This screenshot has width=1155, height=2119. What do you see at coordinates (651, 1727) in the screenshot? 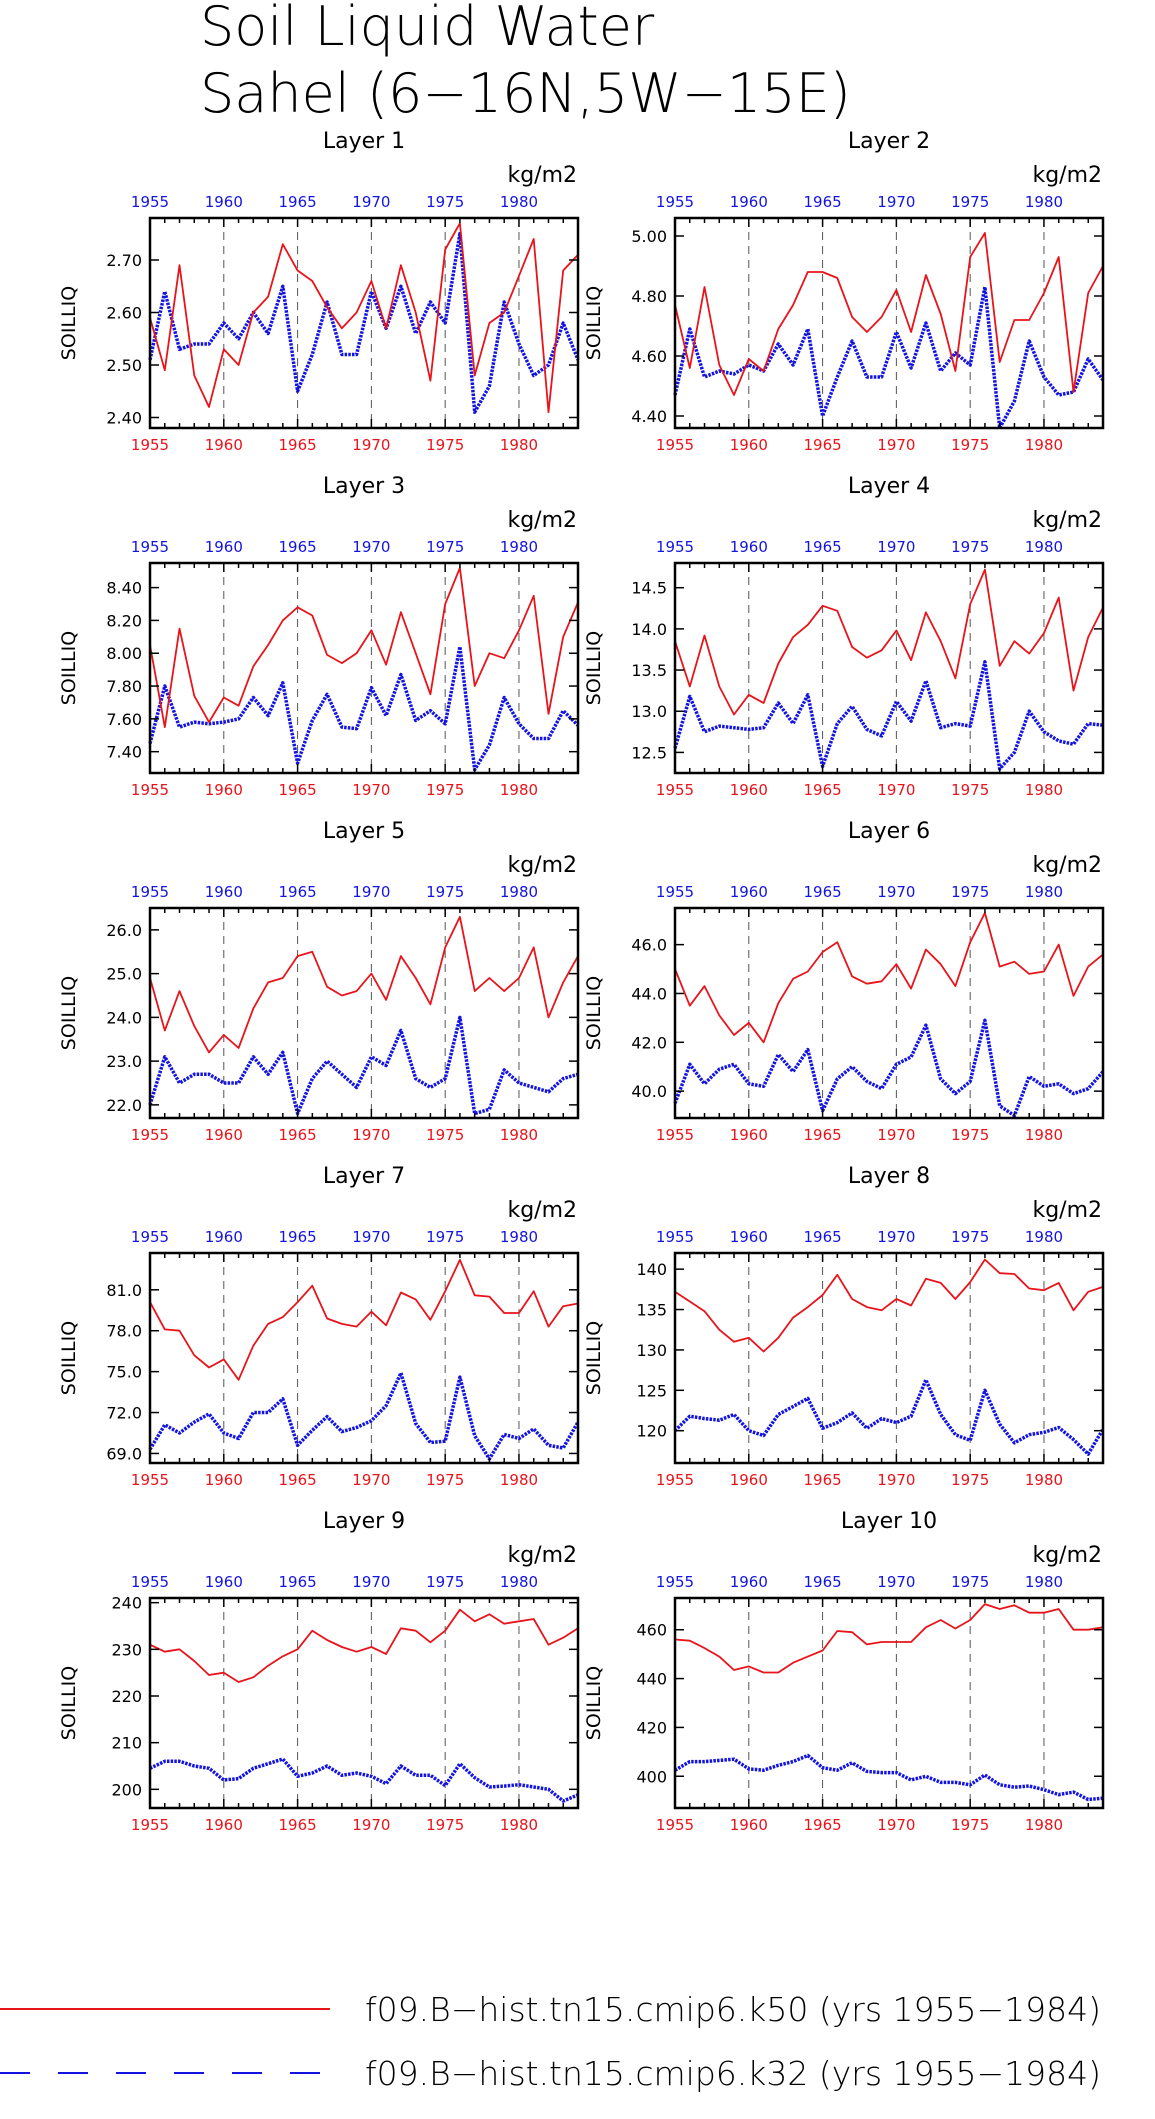
I see `y-tick-label: 420` at bounding box center [651, 1727].